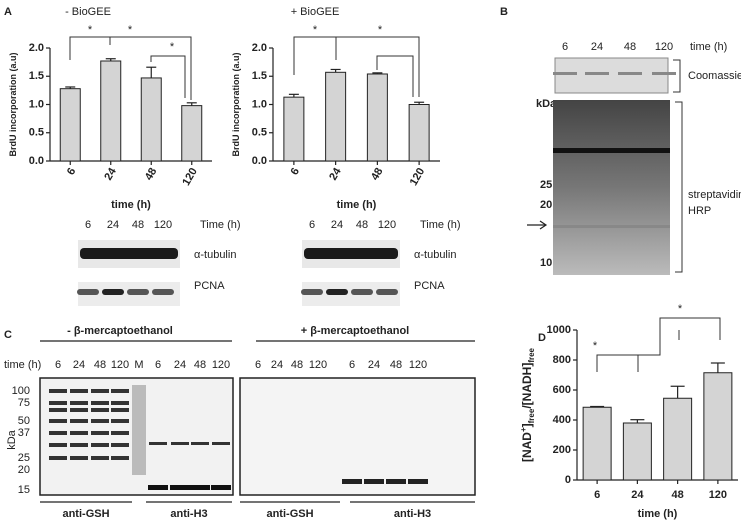 The height and width of the screenshot is (524, 741). Describe the element at coordinates (8, 12) in the screenshot. I see `panel-label: A` at that location.